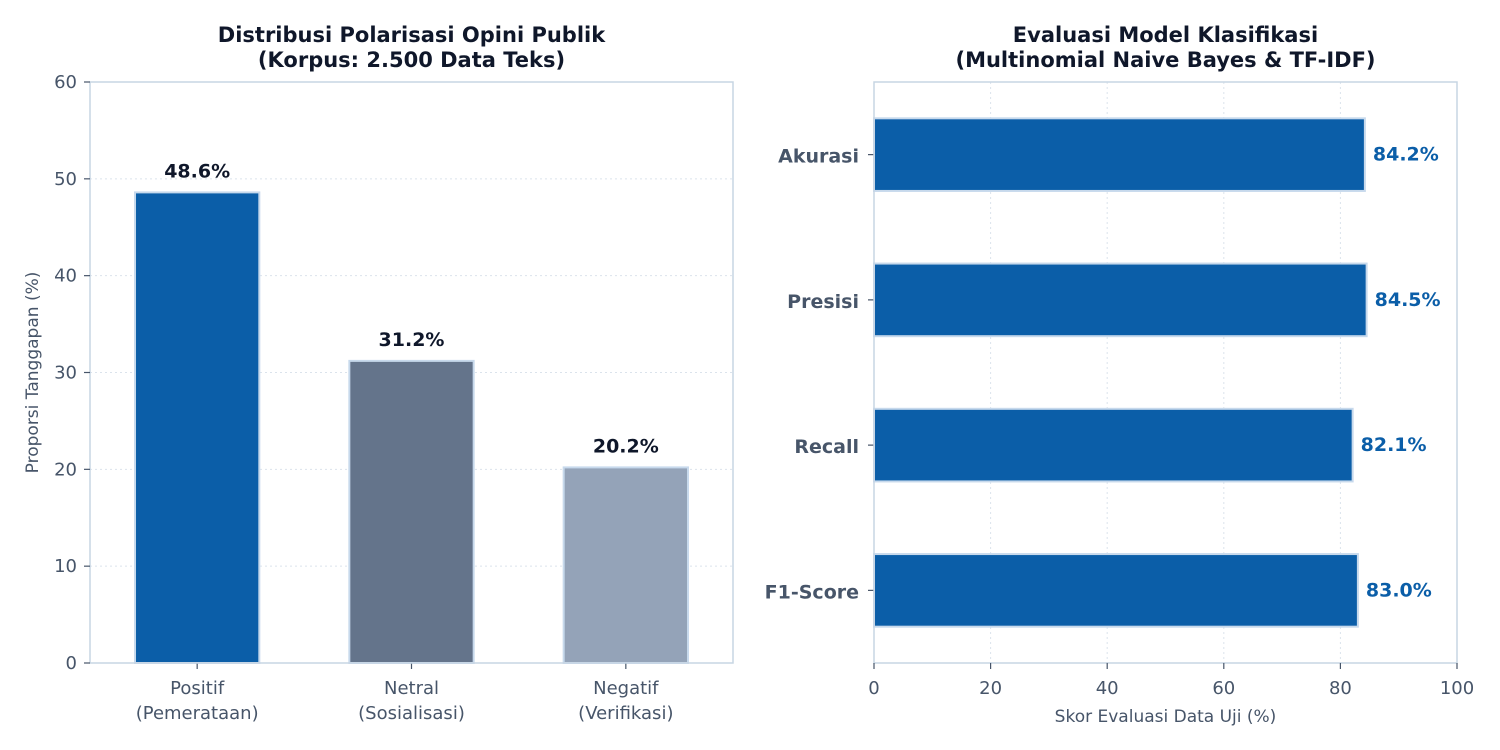 The width and height of the screenshot is (1500, 750). Describe the element at coordinates (873, 688) in the screenshot. I see `x-tick-label: 0` at that location.